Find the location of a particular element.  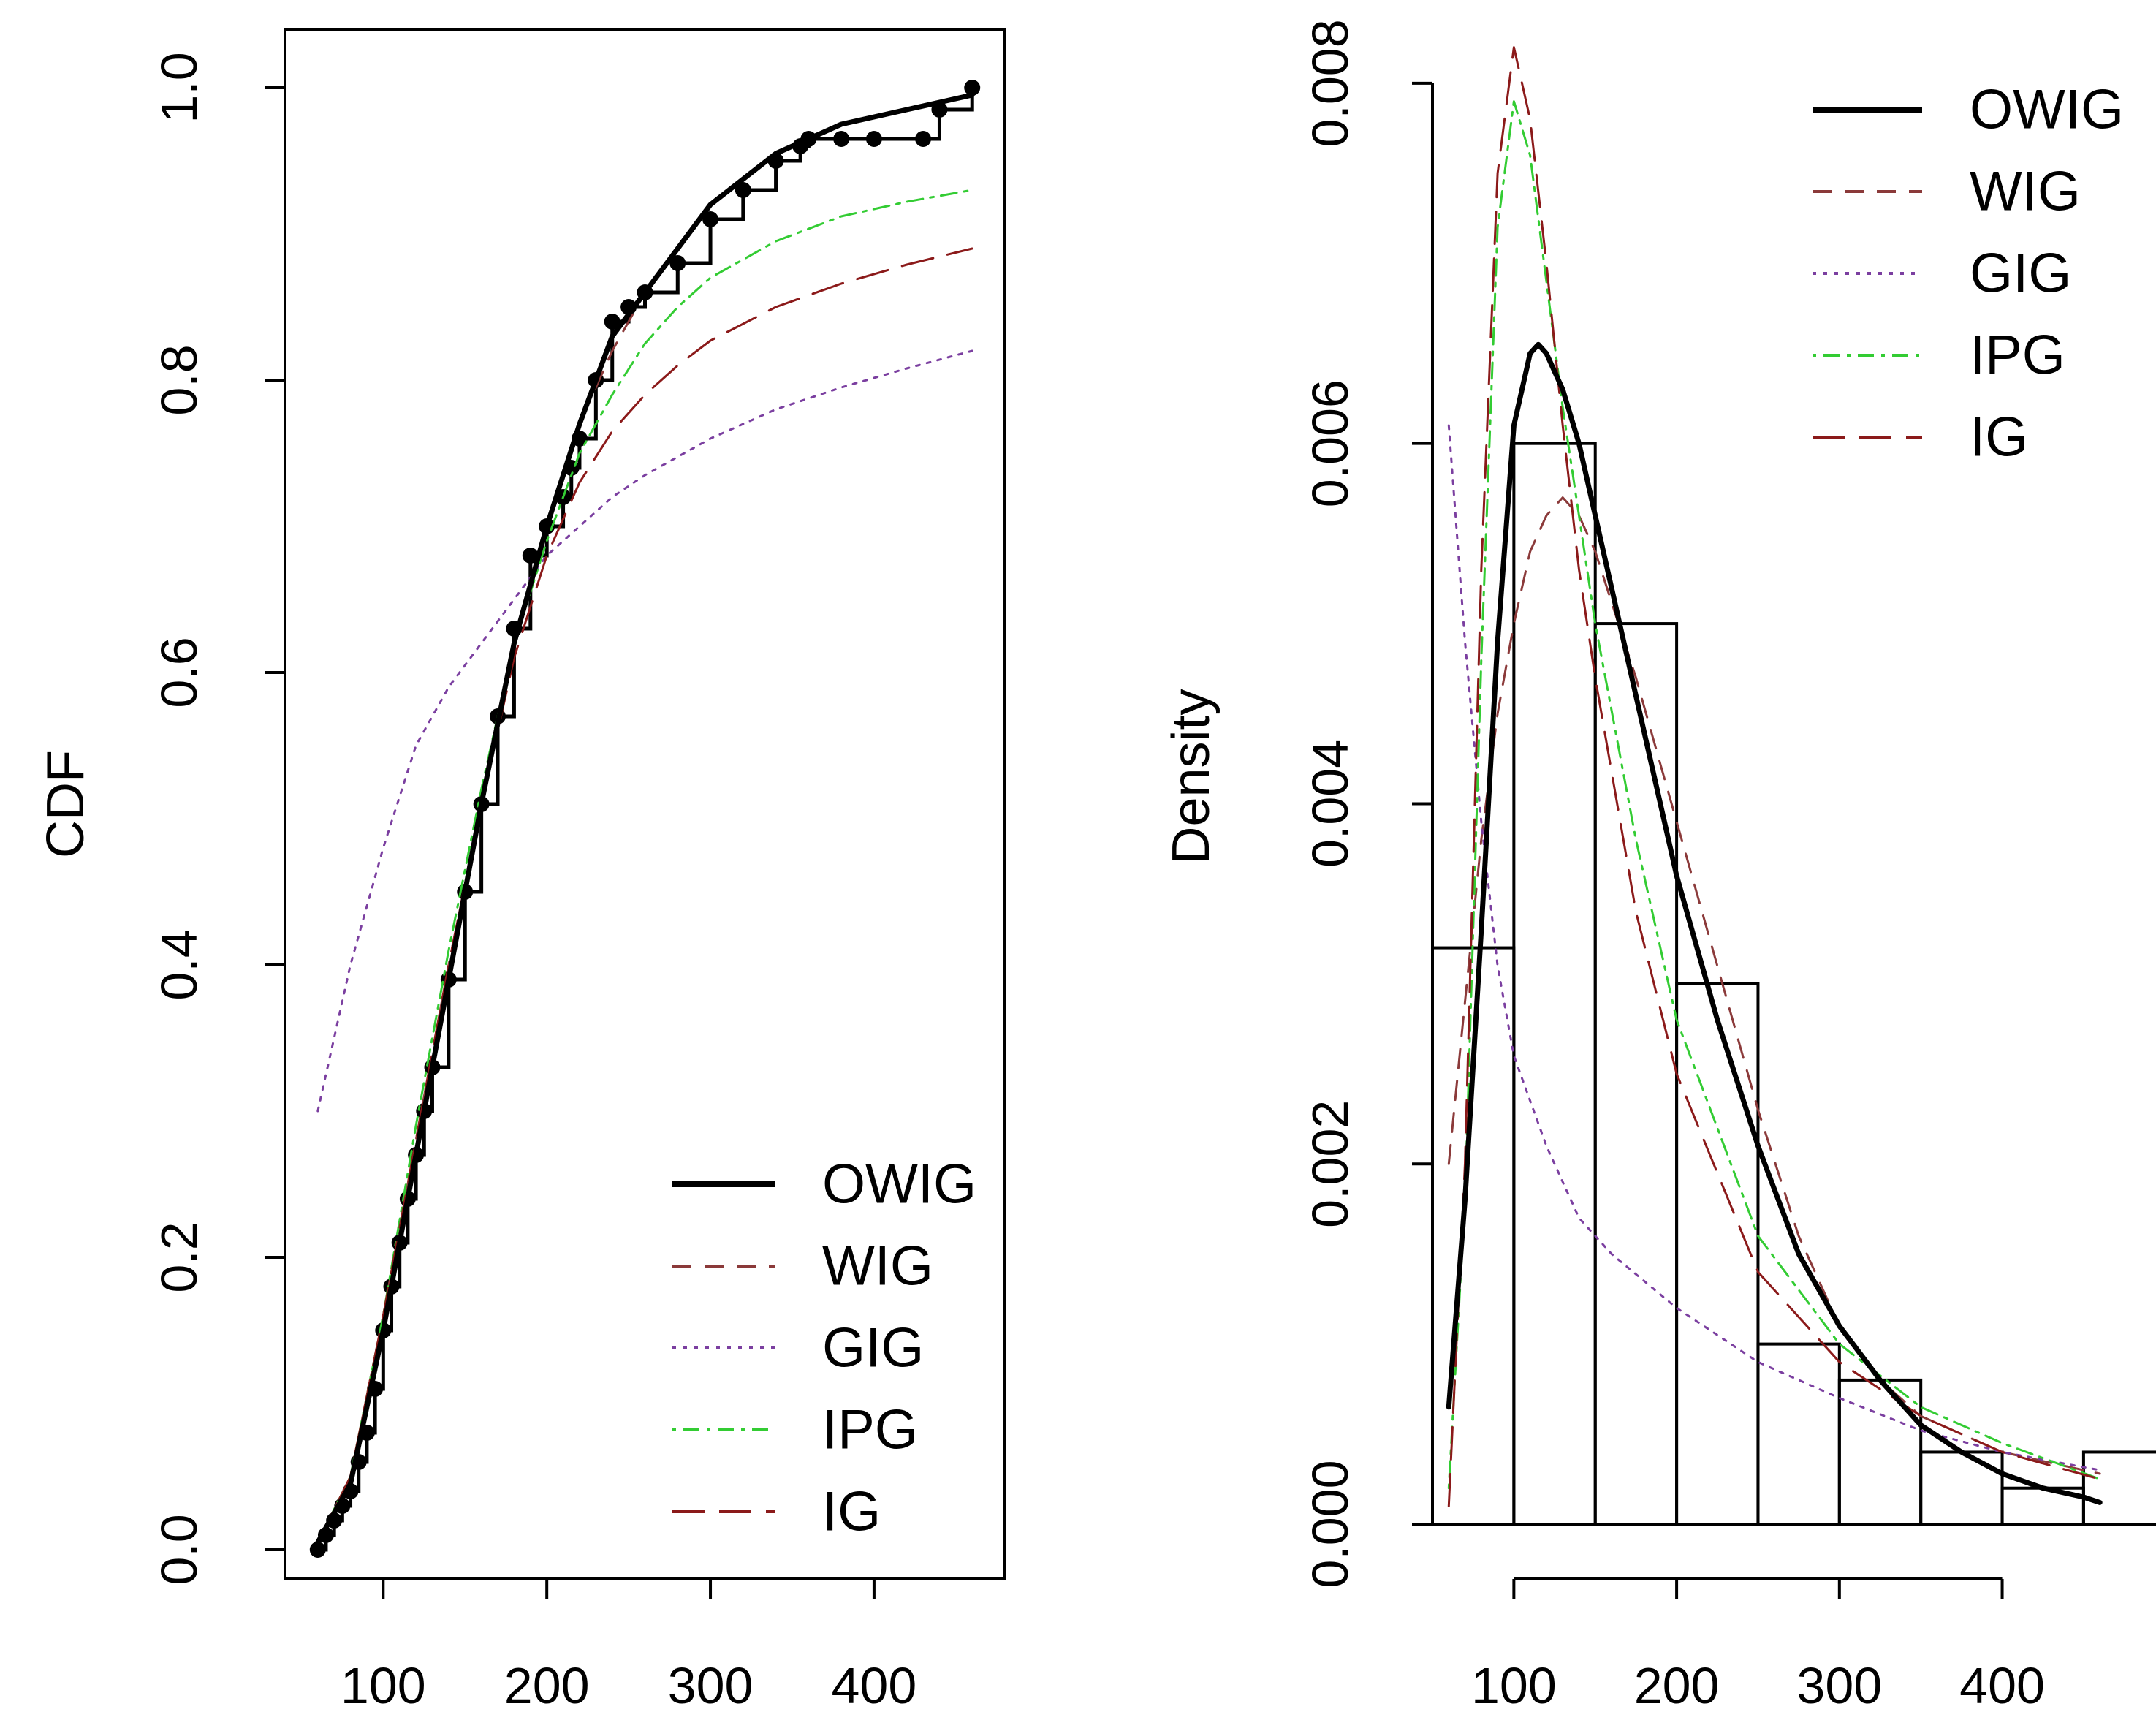

y-tick-label: 0.0 is located at coordinates (179, 1549).